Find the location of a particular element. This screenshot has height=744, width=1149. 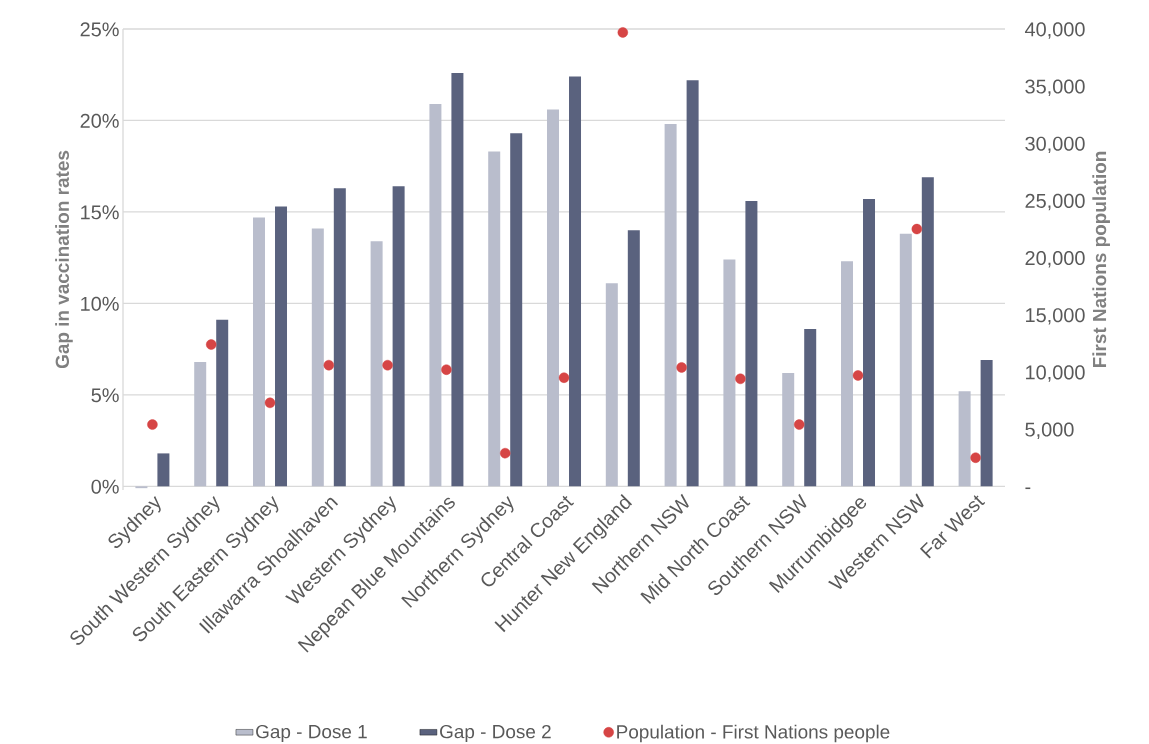

y2-tick-label: 20,000 is located at coordinates (1055, 259).